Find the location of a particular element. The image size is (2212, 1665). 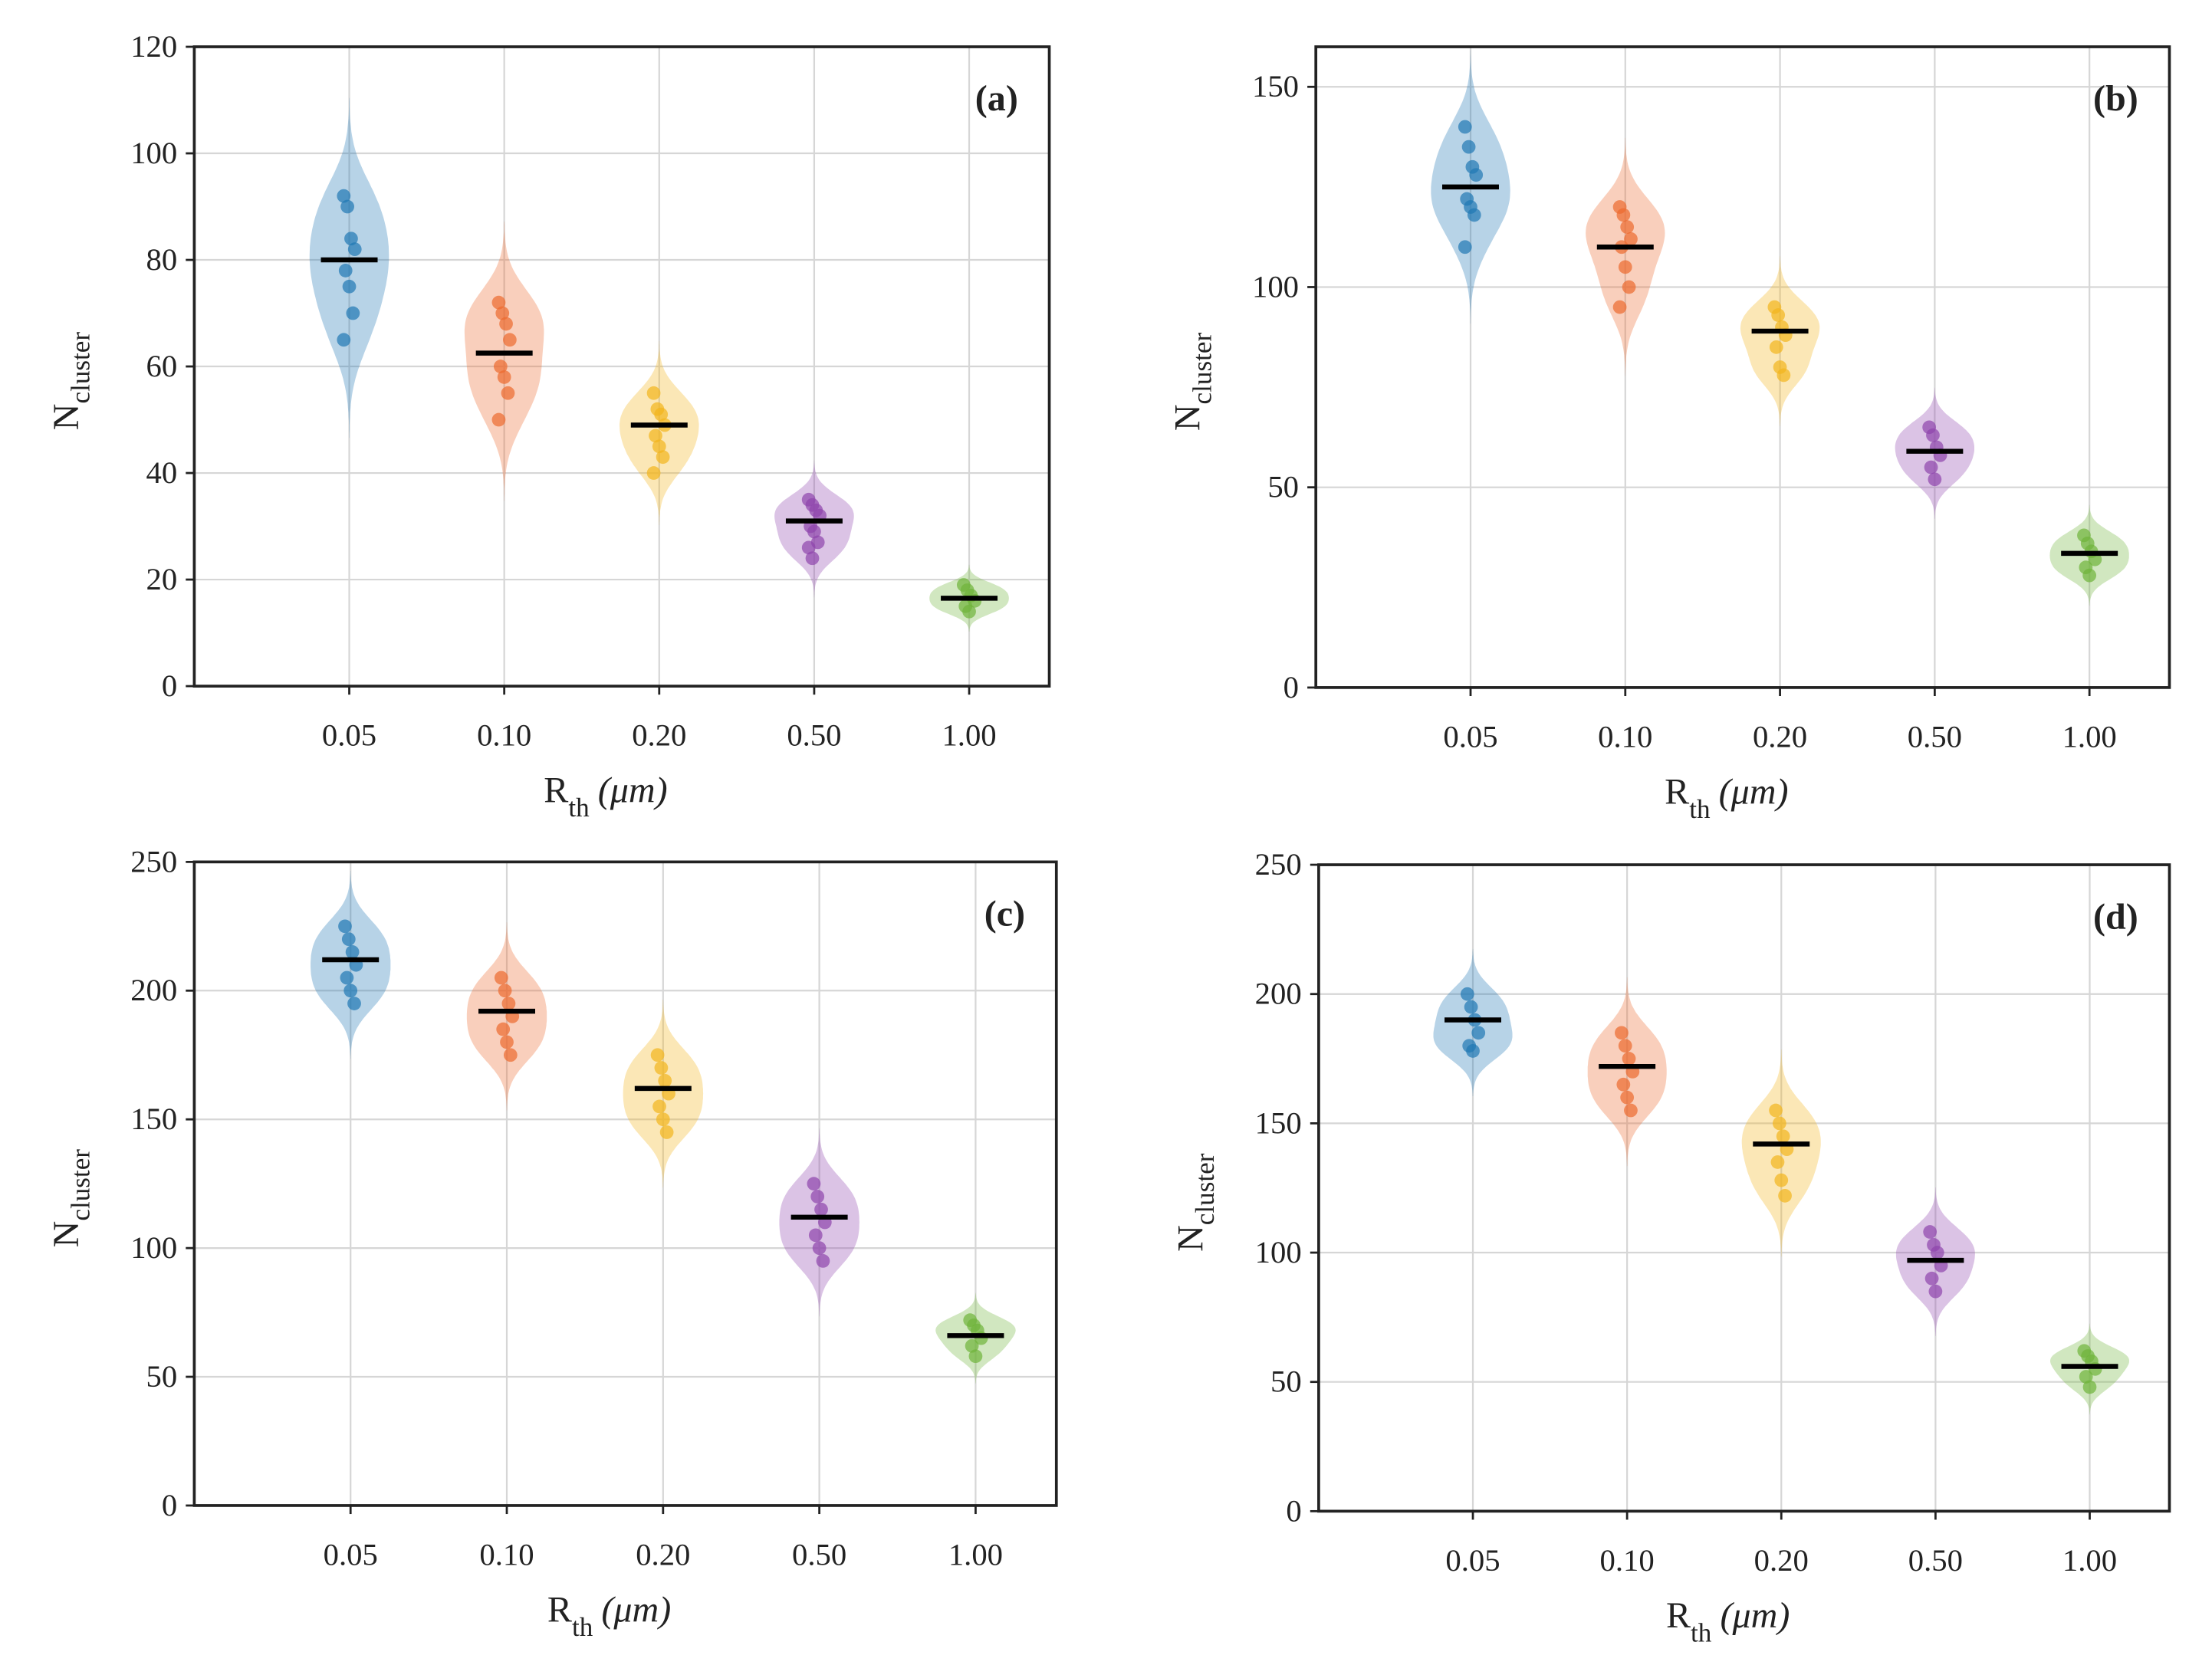

y-tick-label: 50 is located at coordinates (1286, 1382).